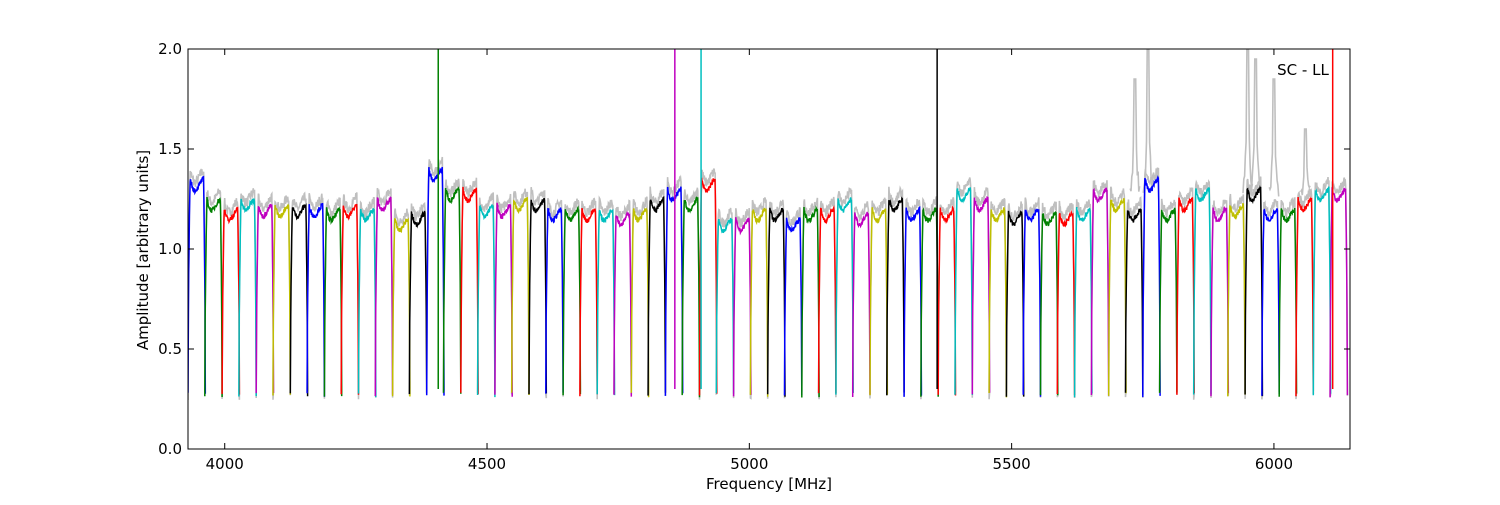 The width and height of the screenshot is (1500, 505). I want to click on chart-annotation: SC - LL, so click(1303, 70).